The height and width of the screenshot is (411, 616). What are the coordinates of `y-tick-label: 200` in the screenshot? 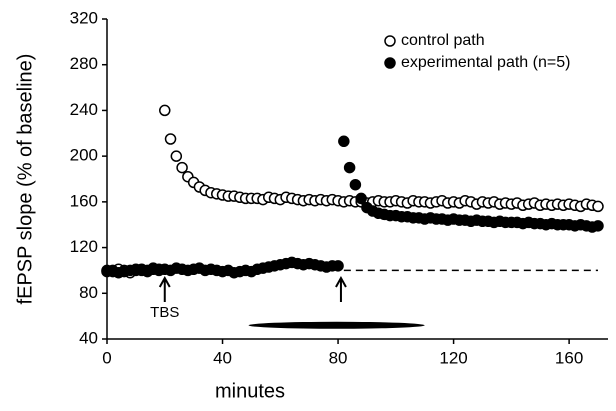 It's located at (84, 155).